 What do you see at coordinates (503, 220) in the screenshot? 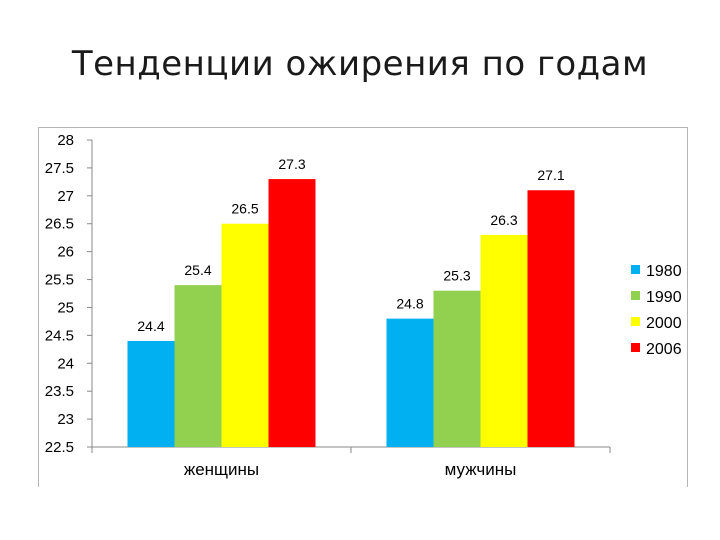
I see `data-label: 26.3` at bounding box center [503, 220].